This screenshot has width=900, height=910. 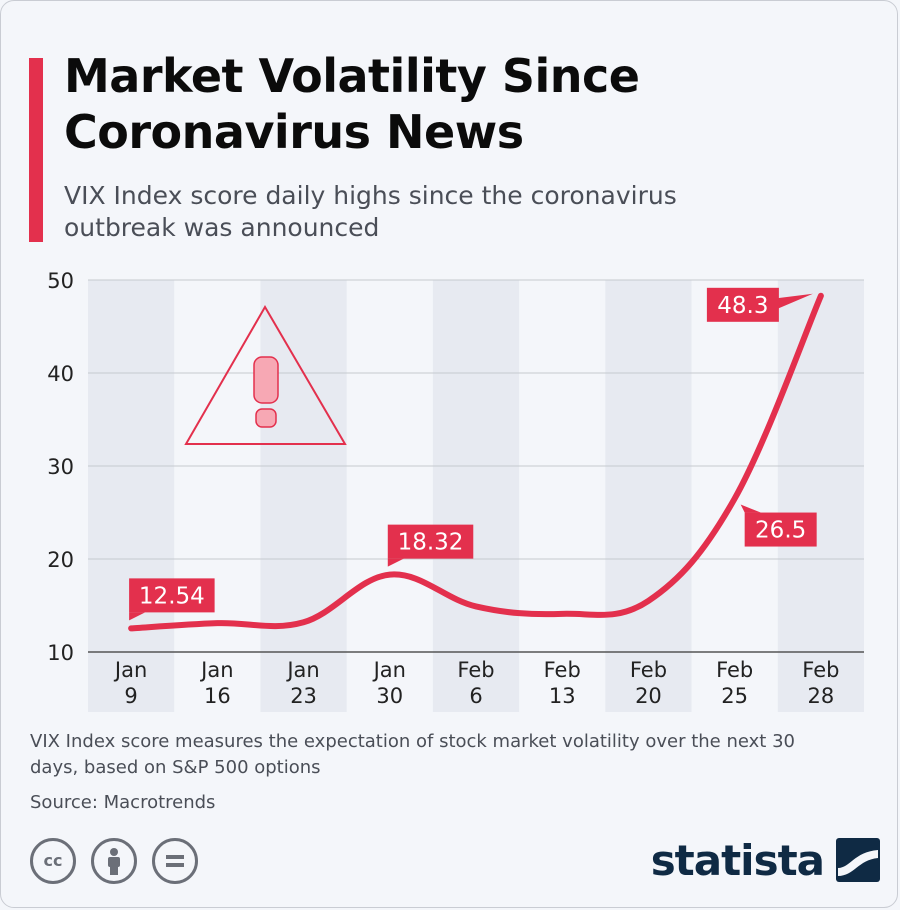 What do you see at coordinates (53, 861) in the screenshot?
I see `creative-commons-icon: cc` at bounding box center [53, 861].